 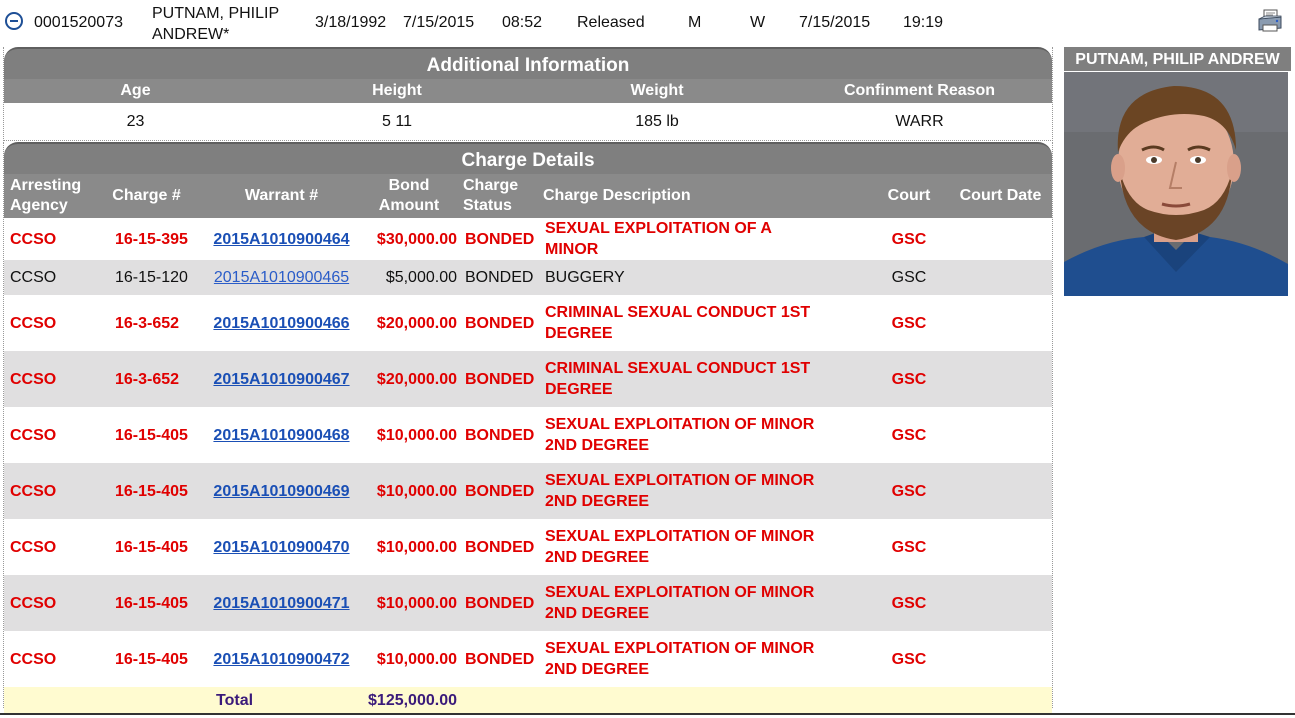 I want to click on charge-description-cell: CRIMINAL SEXUAL CONDUCT 1ST DEGREE, so click(x=704, y=379).